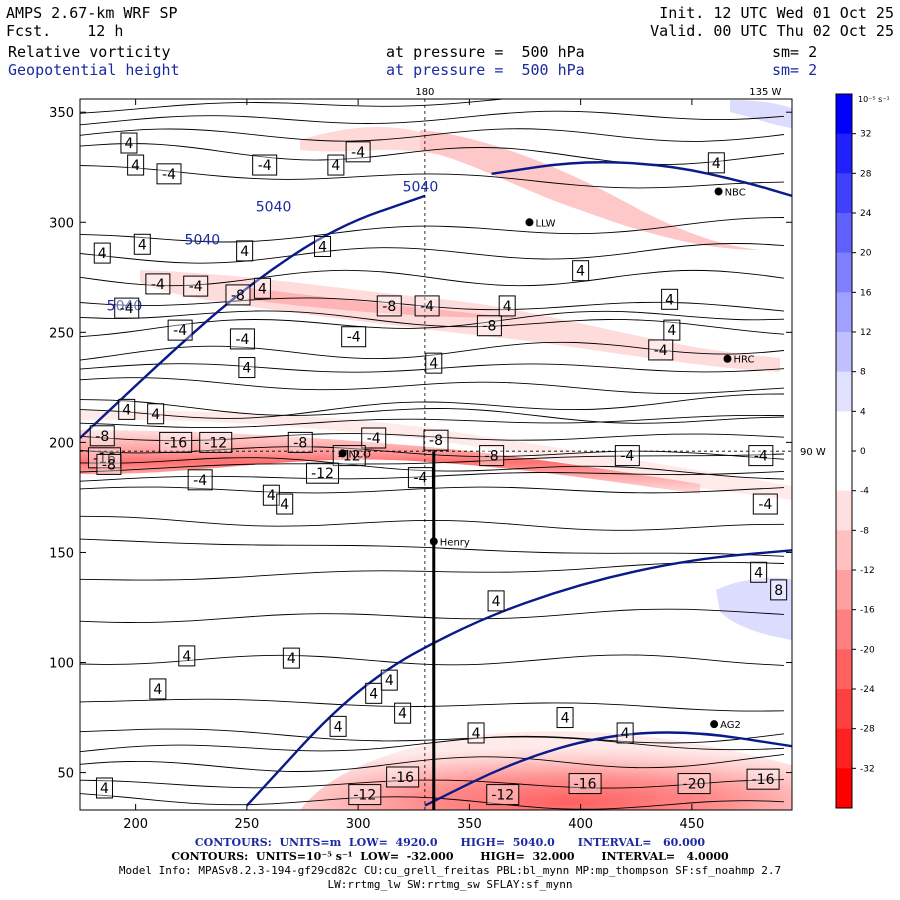 The width and height of the screenshot is (900, 900). I want to click on colorbar-tick-label: -28, so click(867, 730).